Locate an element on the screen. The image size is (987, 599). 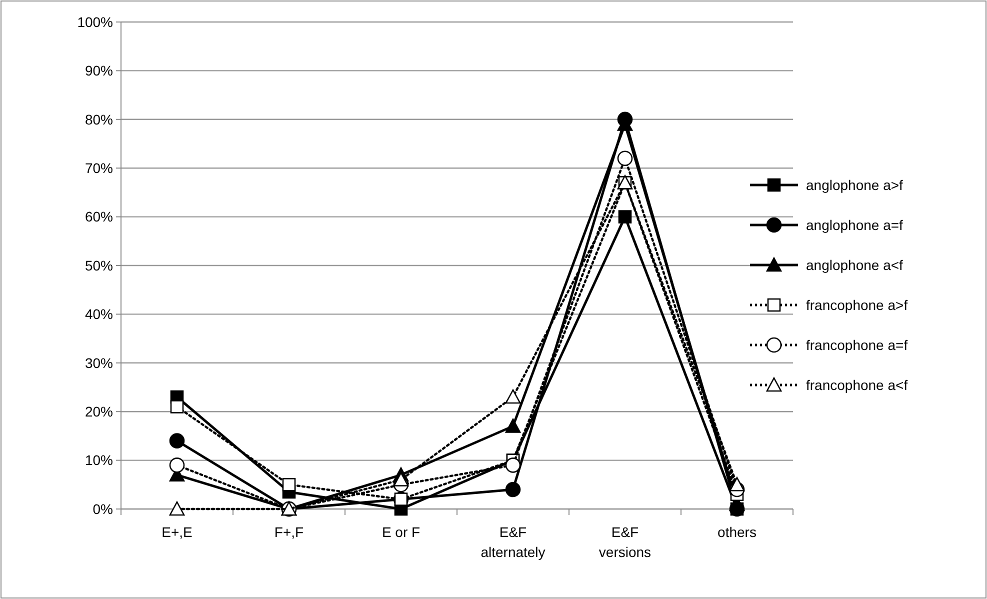
y-tick-label: 0% is located at coordinates (102, 508).